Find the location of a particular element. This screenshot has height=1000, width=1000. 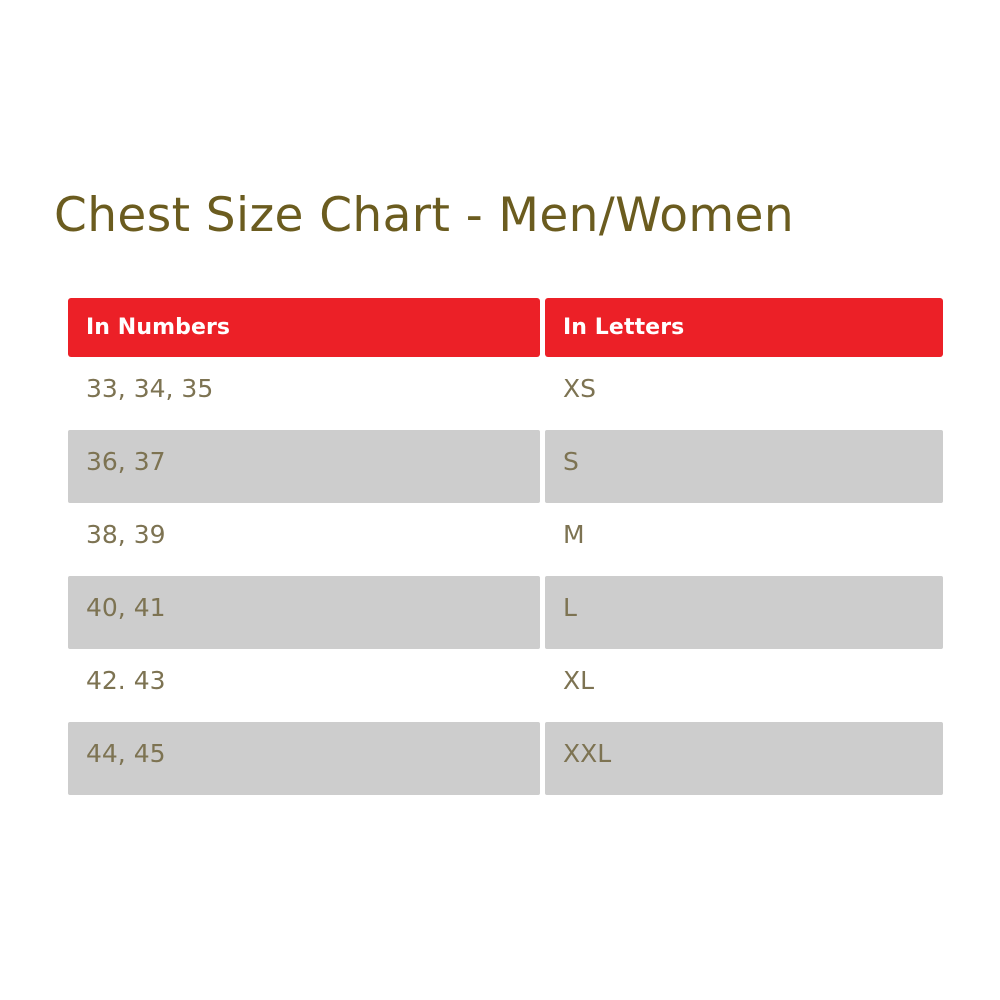

table-header-row: In Numbers In Letters is located at coordinates (505, 327).